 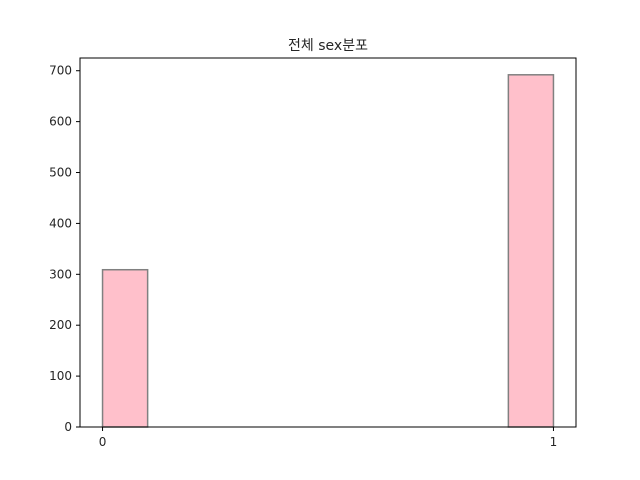 I want to click on y-tick-label-6: 600, so click(x=60, y=122).